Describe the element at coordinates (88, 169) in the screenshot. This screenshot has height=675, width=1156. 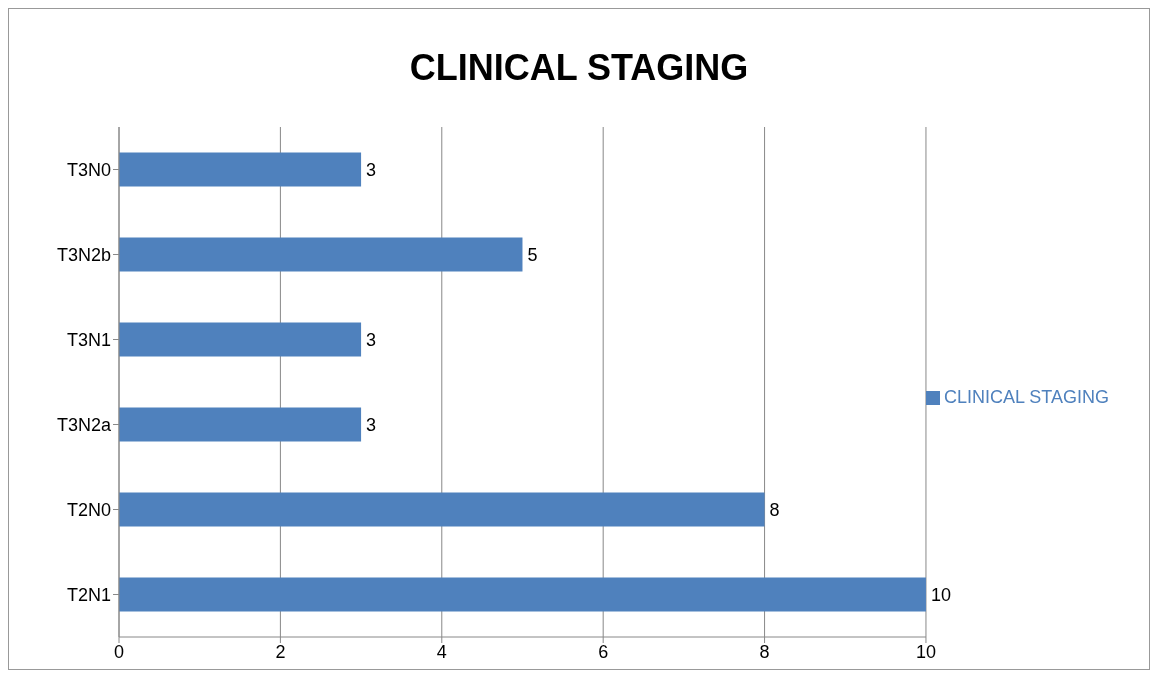
I see `y-tick-label: T3N0` at that location.